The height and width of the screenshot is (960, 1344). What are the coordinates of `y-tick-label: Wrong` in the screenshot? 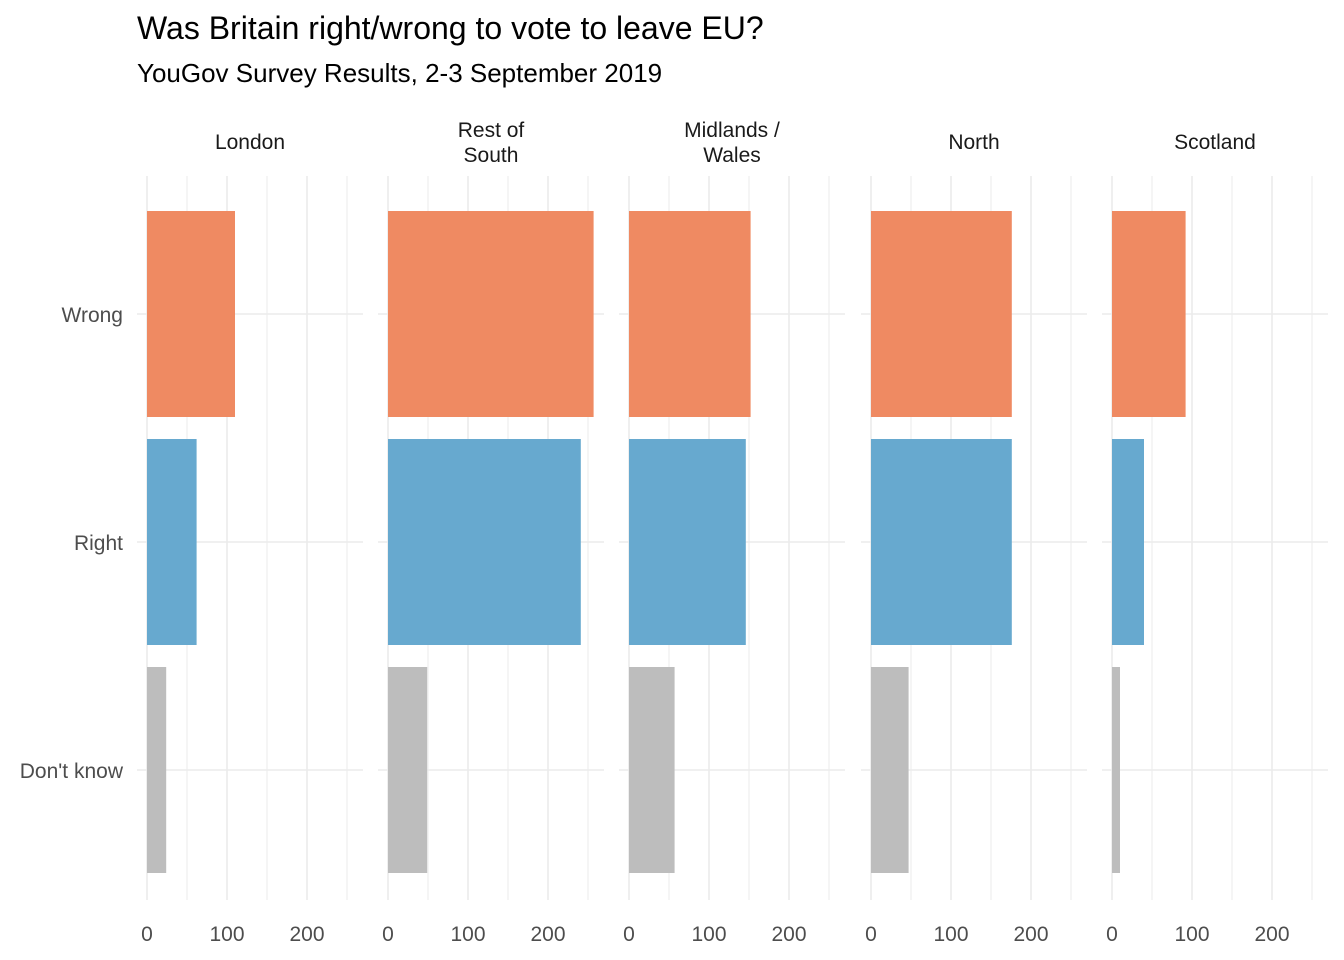 It's located at (92, 315).